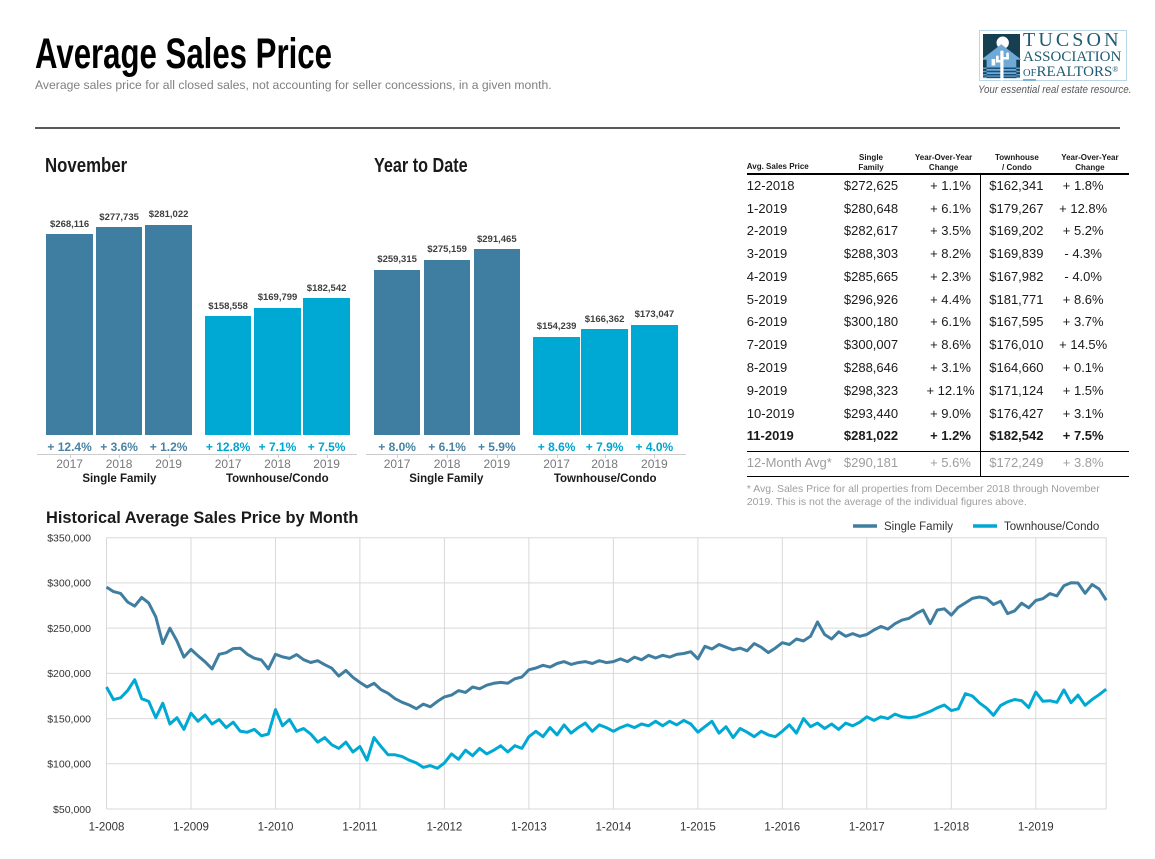 This screenshot has height=859, width=1155. What do you see at coordinates (72, 810) in the screenshot?
I see `svg-text: $50,000` at bounding box center [72, 810].